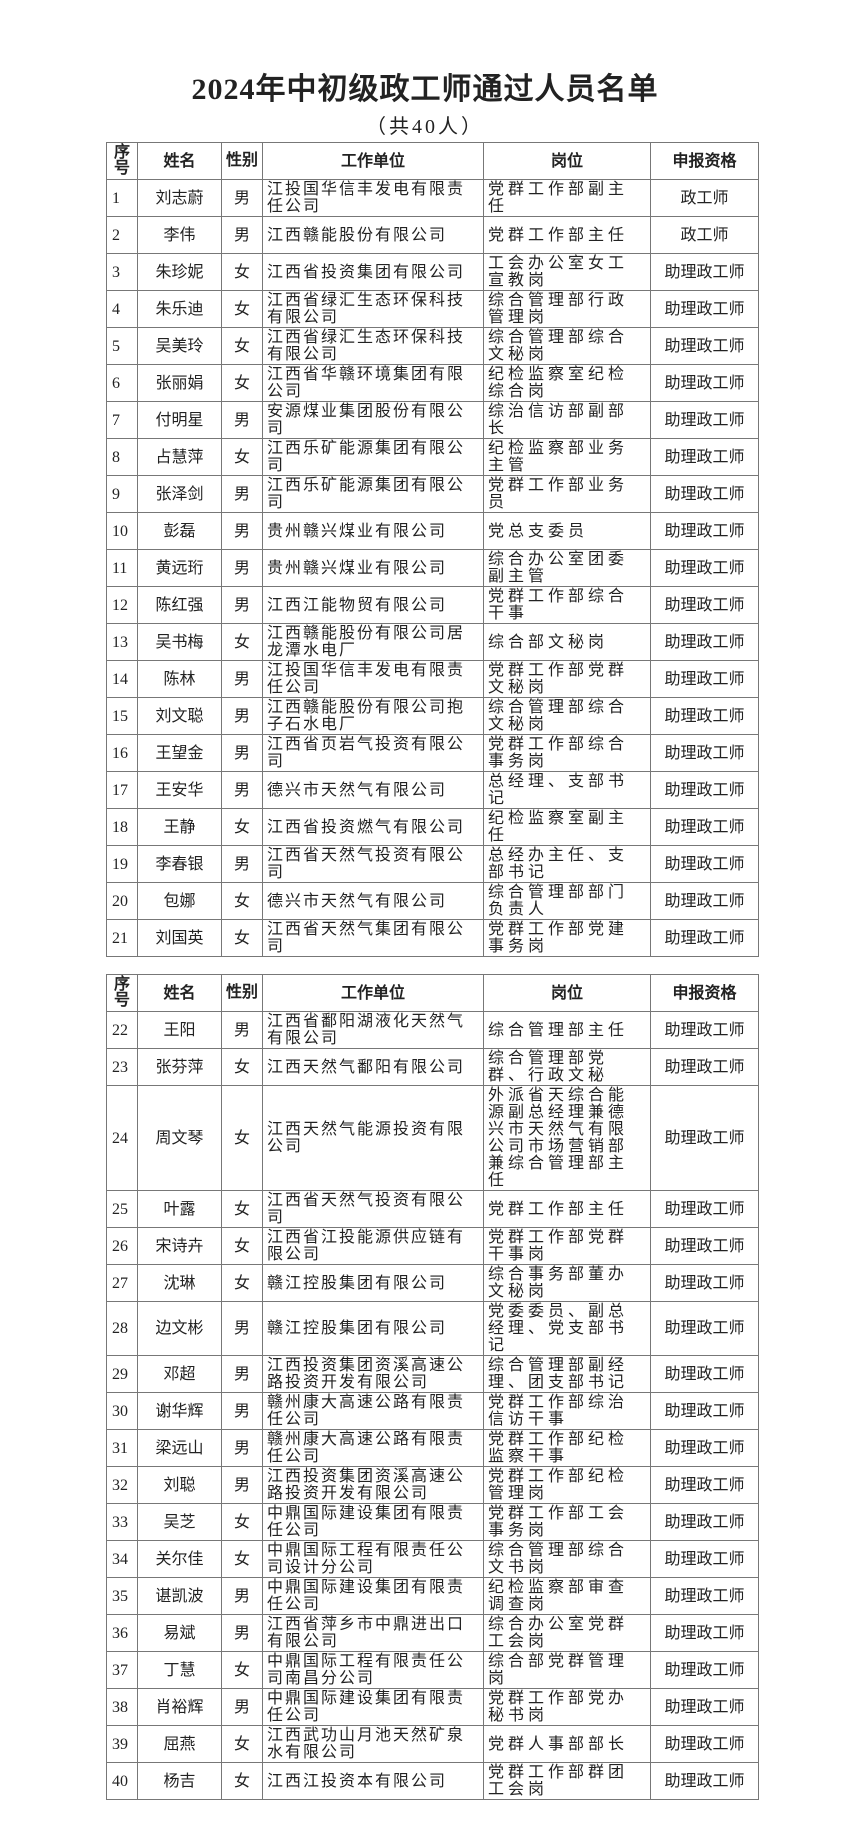 Image resolution: width=850 pixels, height=1837 pixels. What do you see at coordinates (432, 642) in the screenshot?
I see `table-row: 13 吴书梅女江西赣能股份有限公司居龙潭水电厂 综合部文秘岗 助理政工师` at bounding box center [432, 642].